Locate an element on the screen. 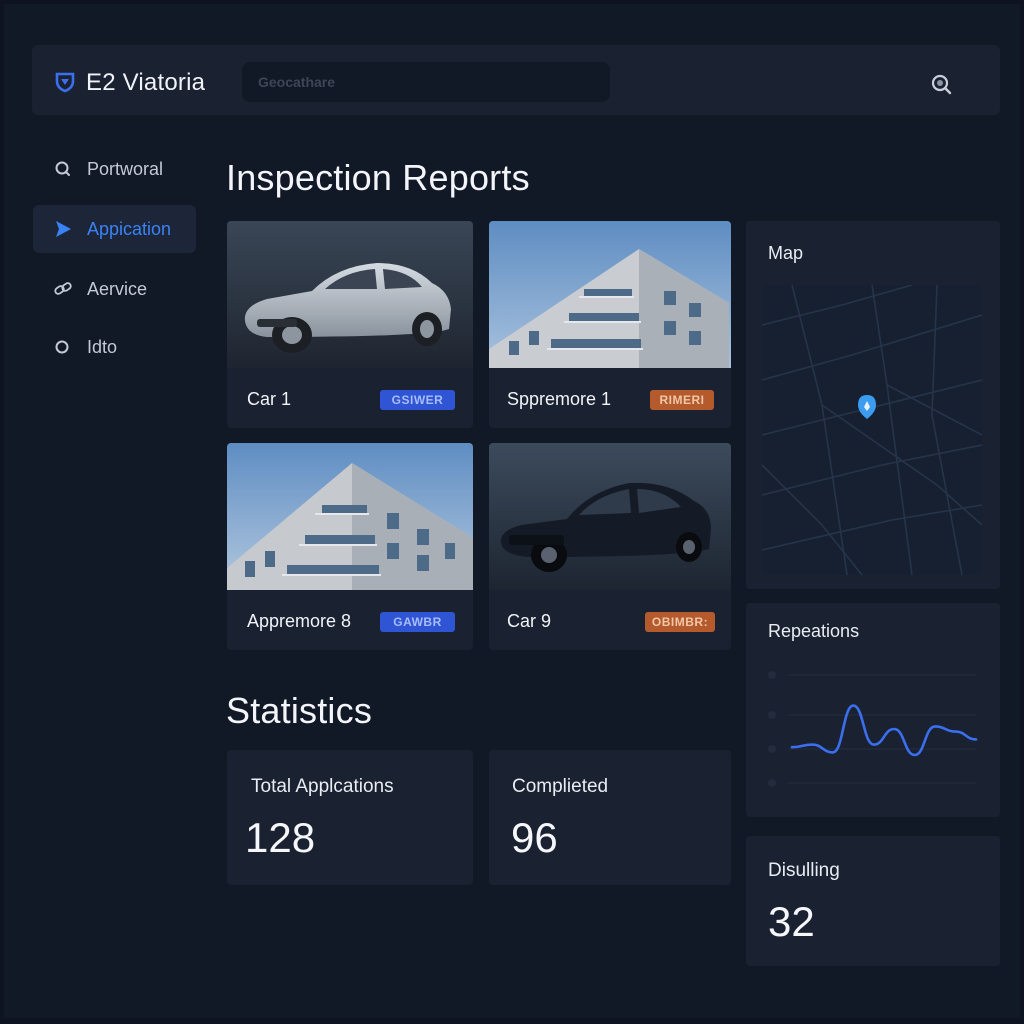 The image size is (1024, 1024). report-card: Car 9 OBIMBR: is located at coordinates (610, 546).